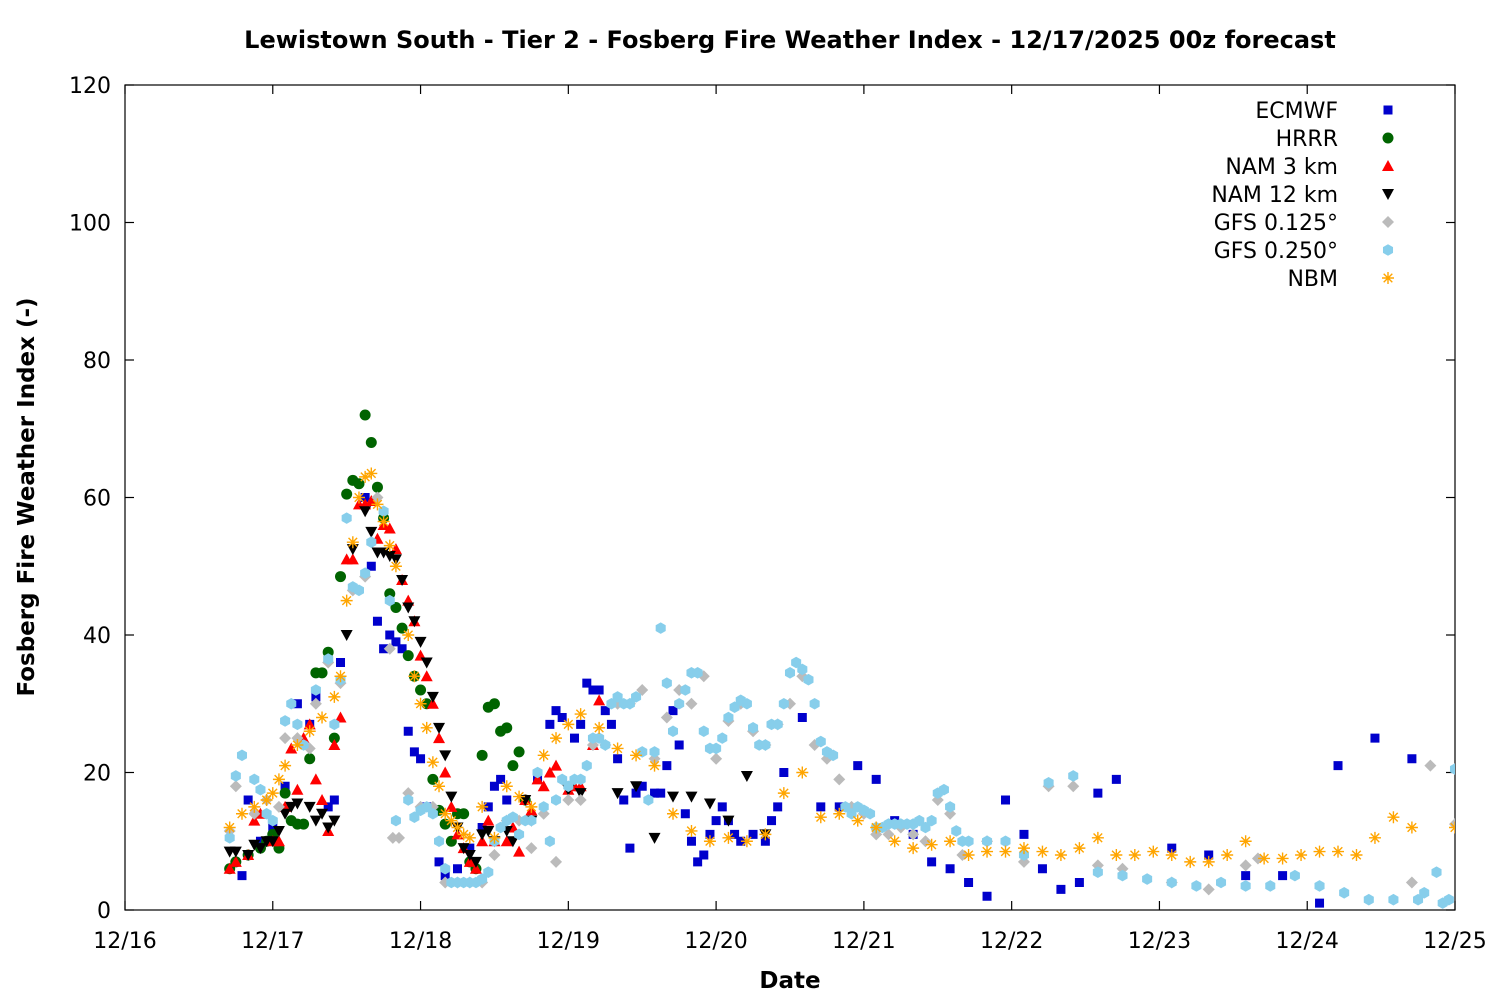 This screenshot has height=1000, width=1500. I want to click on x-tick-label: 12/19, so click(568, 941).